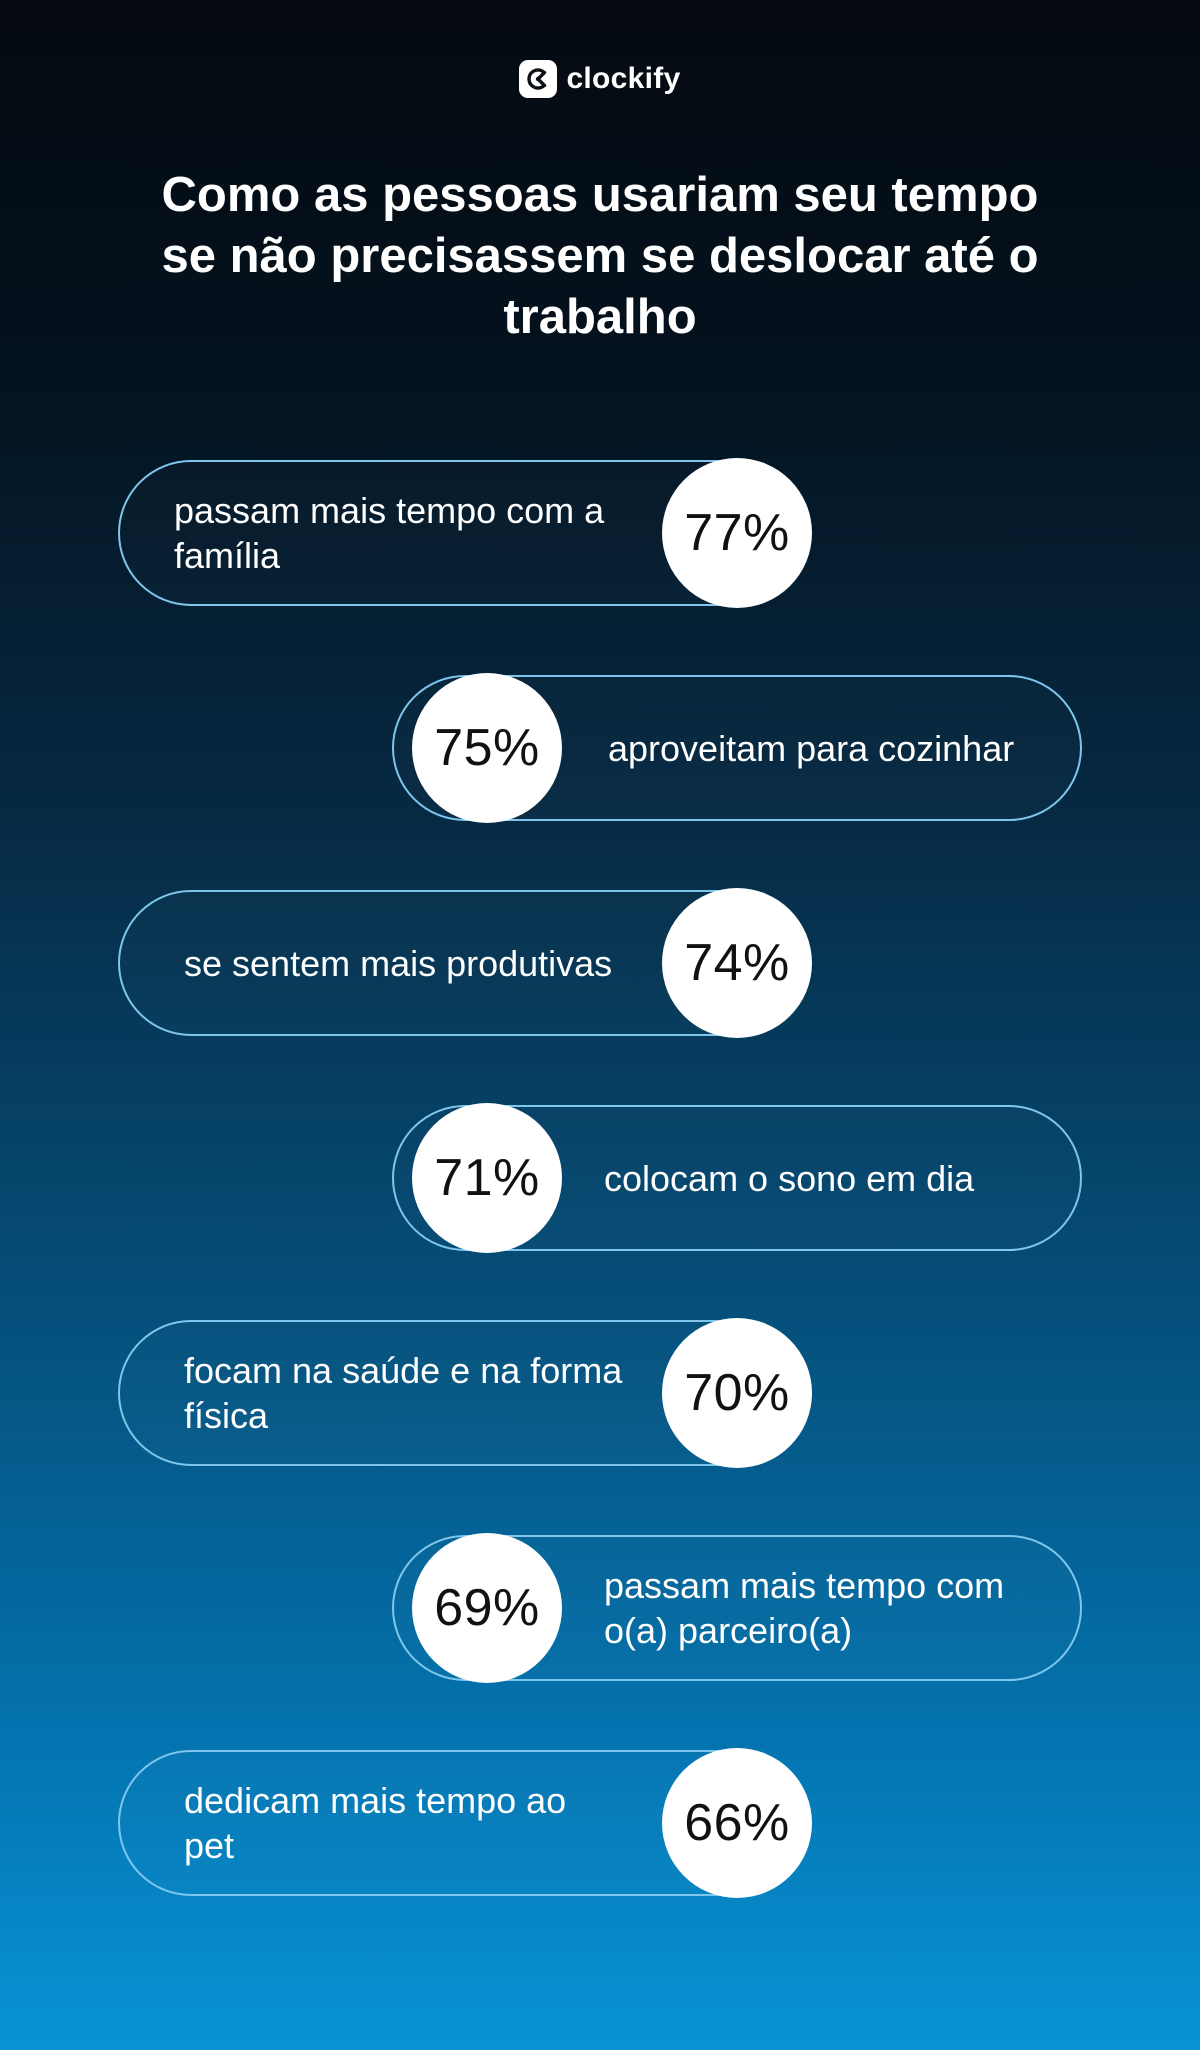 Image resolution: width=1200 pixels, height=2050 pixels. Describe the element at coordinates (487, 1178) in the screenshot. I see `stat-percent-badge: 71%` at that location.